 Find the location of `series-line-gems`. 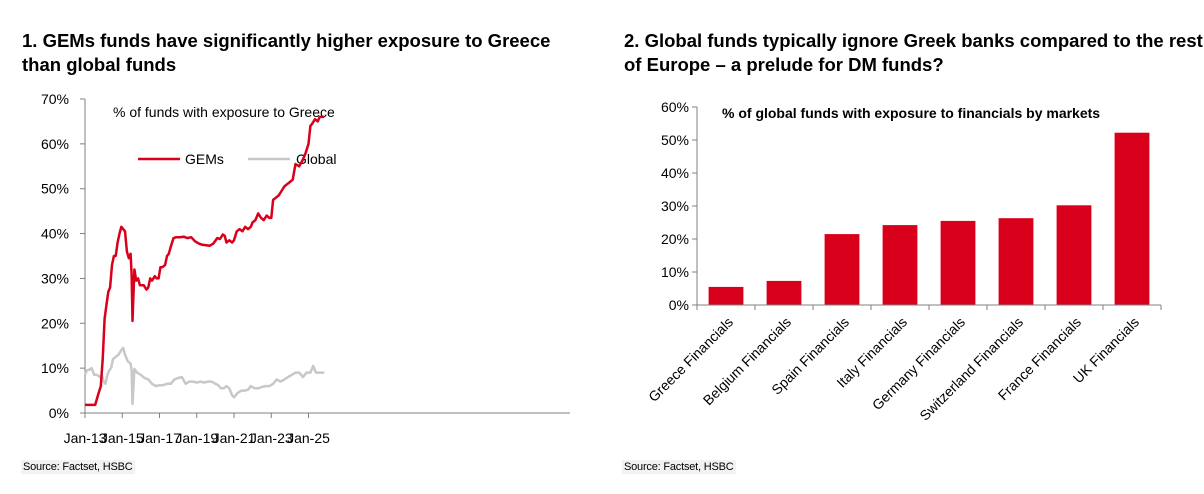

series-line-gems is located at coordinates (205, 261).